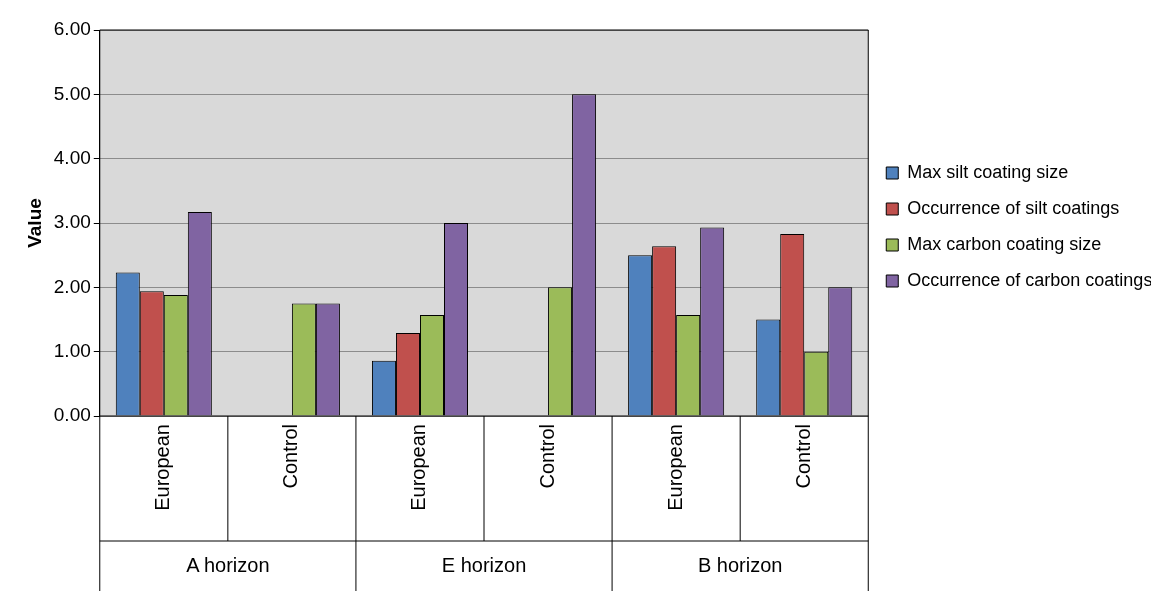 The height and width of the screenshot is (599, 1171). What do you see at coordinates (740, 564) in the screenshot?
I see `text: B horizon` at bounding box center [740, 564].